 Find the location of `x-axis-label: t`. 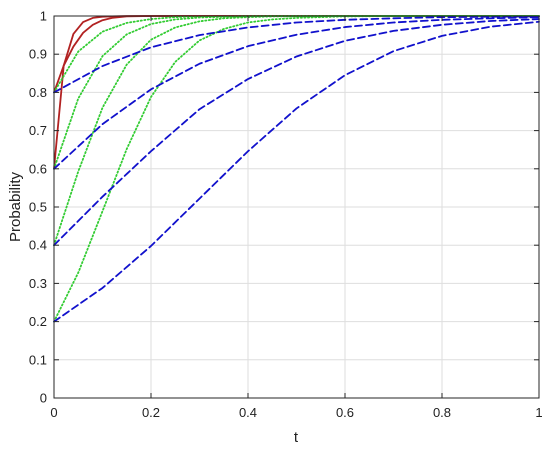

x-axis-label: t is located at coordinates (296, 437).